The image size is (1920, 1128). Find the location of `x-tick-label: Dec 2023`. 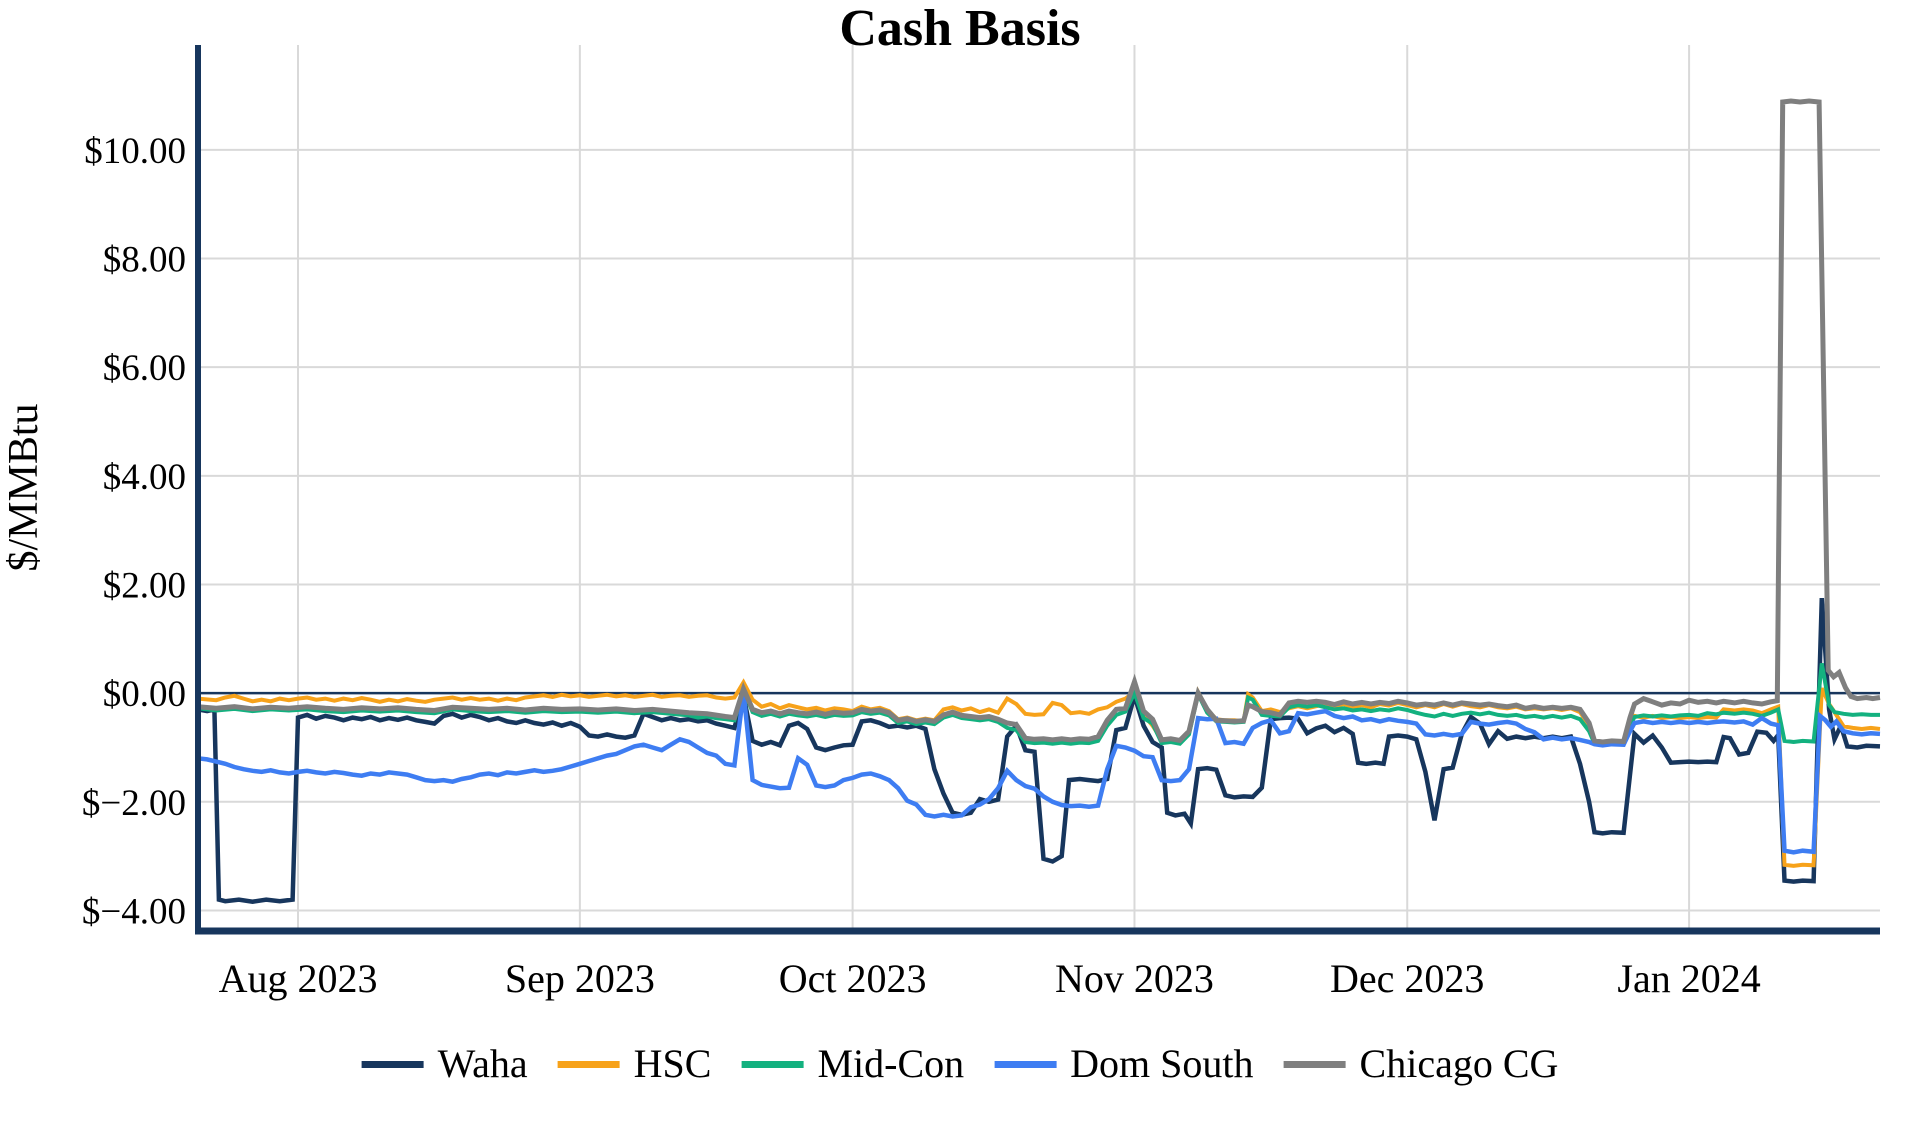

x-tick-label: Dec 2023 is located at coordinates (1407, 978).